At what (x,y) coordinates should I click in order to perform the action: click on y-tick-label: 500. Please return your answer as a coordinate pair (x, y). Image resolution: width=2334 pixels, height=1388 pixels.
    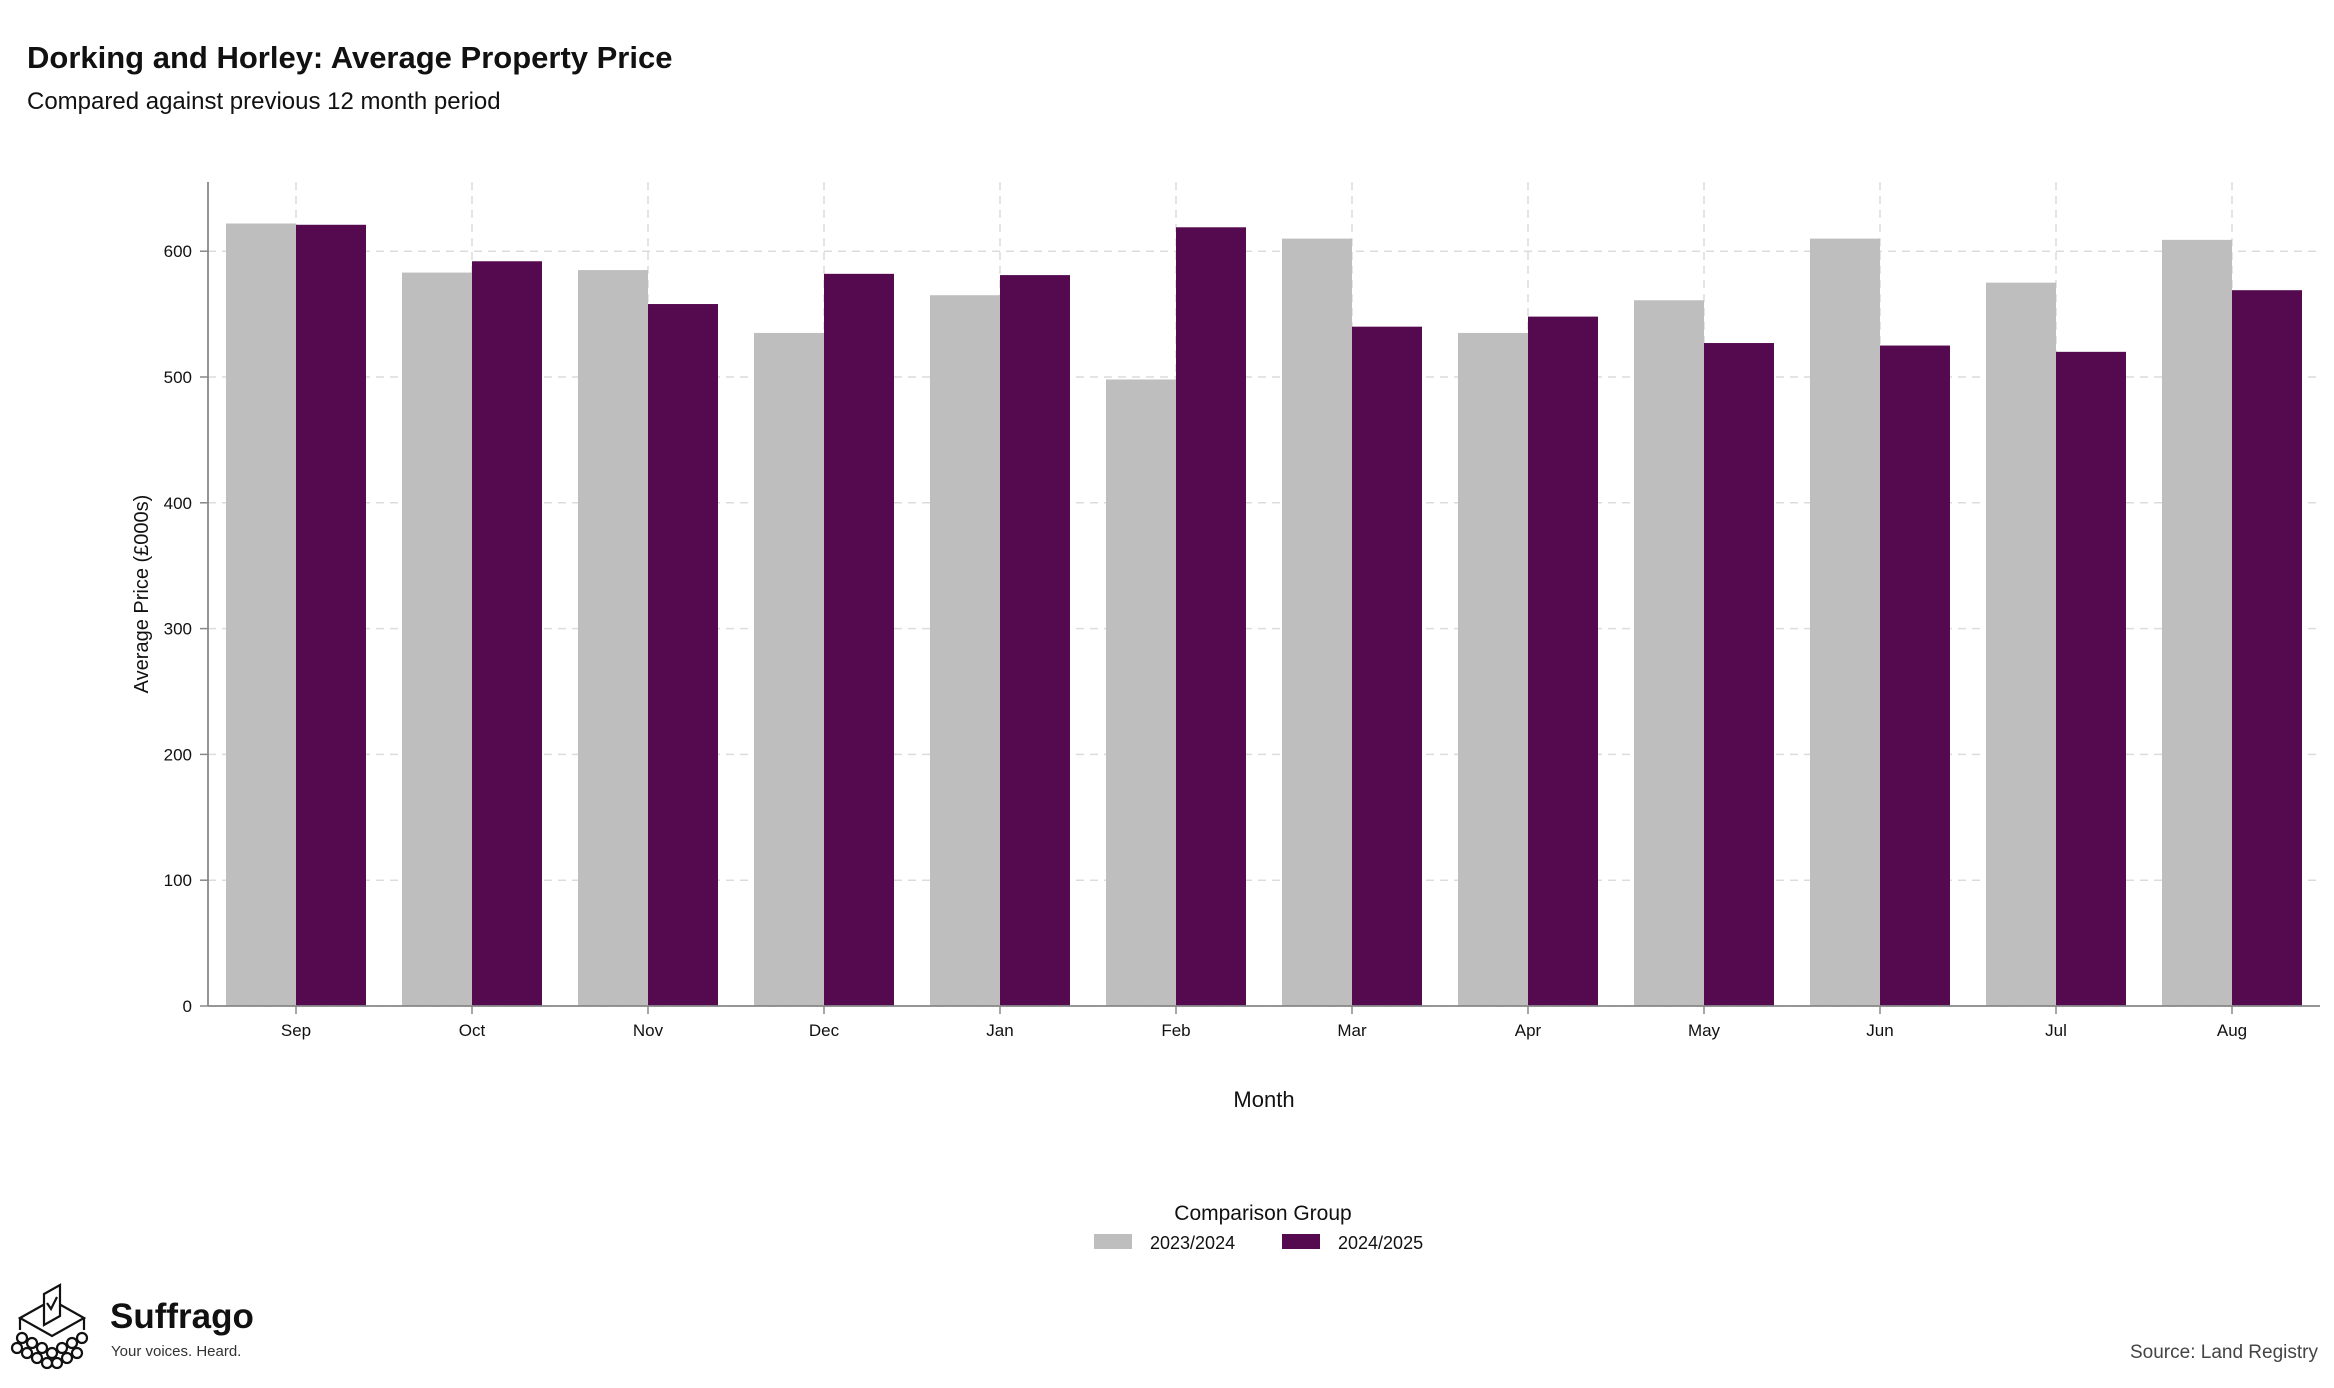
    Looking at the image, I should click on (178, 377).